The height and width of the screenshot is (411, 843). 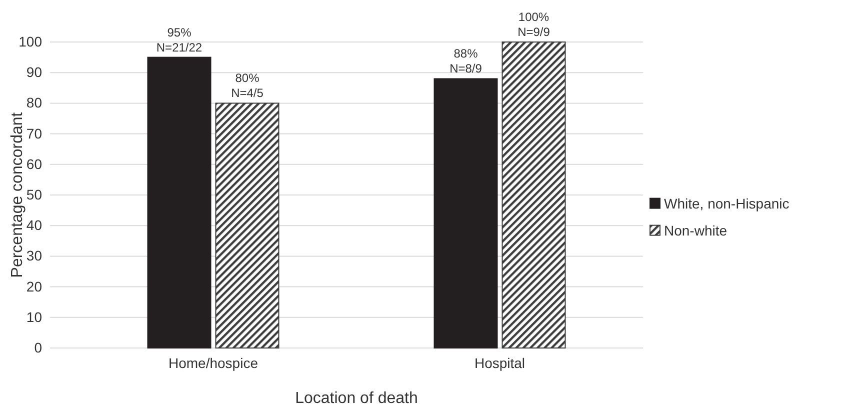 What do you see at coordinates (34, 225) in the screenshot?
I see `y-tick-label: 40` at bounding box center [34, 225].